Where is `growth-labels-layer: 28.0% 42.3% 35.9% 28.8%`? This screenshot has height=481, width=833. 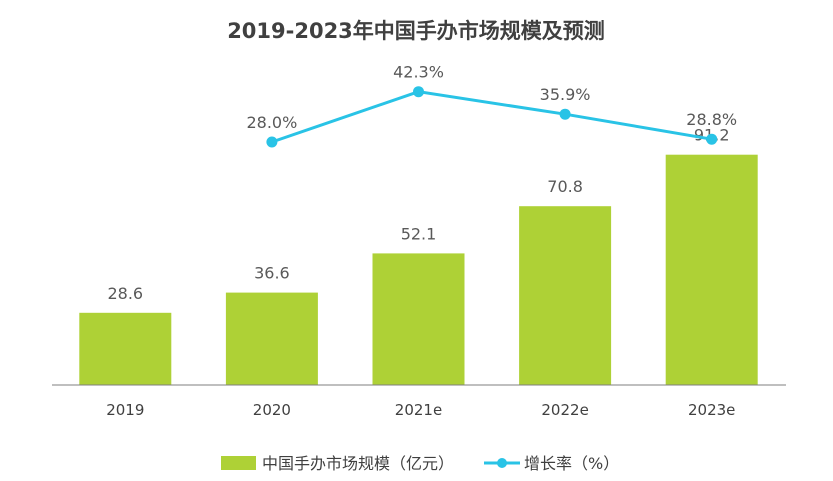
growth-labels-layer: 28.0% 42.3% 35.9% 28.8% is located at coordinates (491, 97).